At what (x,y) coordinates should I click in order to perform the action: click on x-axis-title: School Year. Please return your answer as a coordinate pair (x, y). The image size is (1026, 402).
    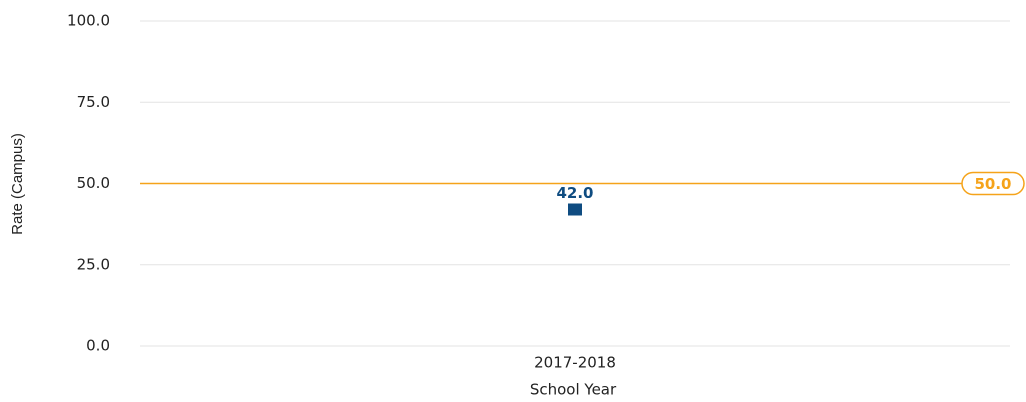
    Looking at the image, I should click on (573, 390).